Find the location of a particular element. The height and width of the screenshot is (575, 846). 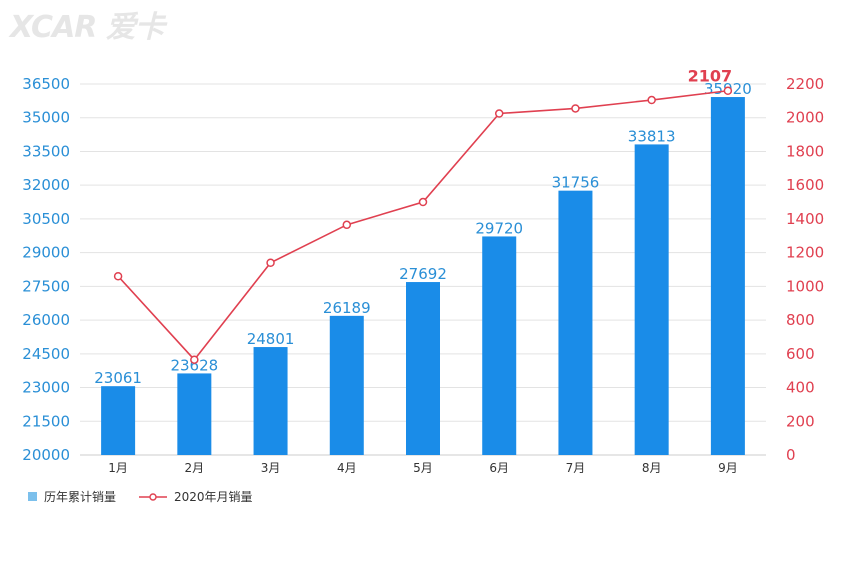

bar-value-label: 24801 is located at coordinates (271, 339).